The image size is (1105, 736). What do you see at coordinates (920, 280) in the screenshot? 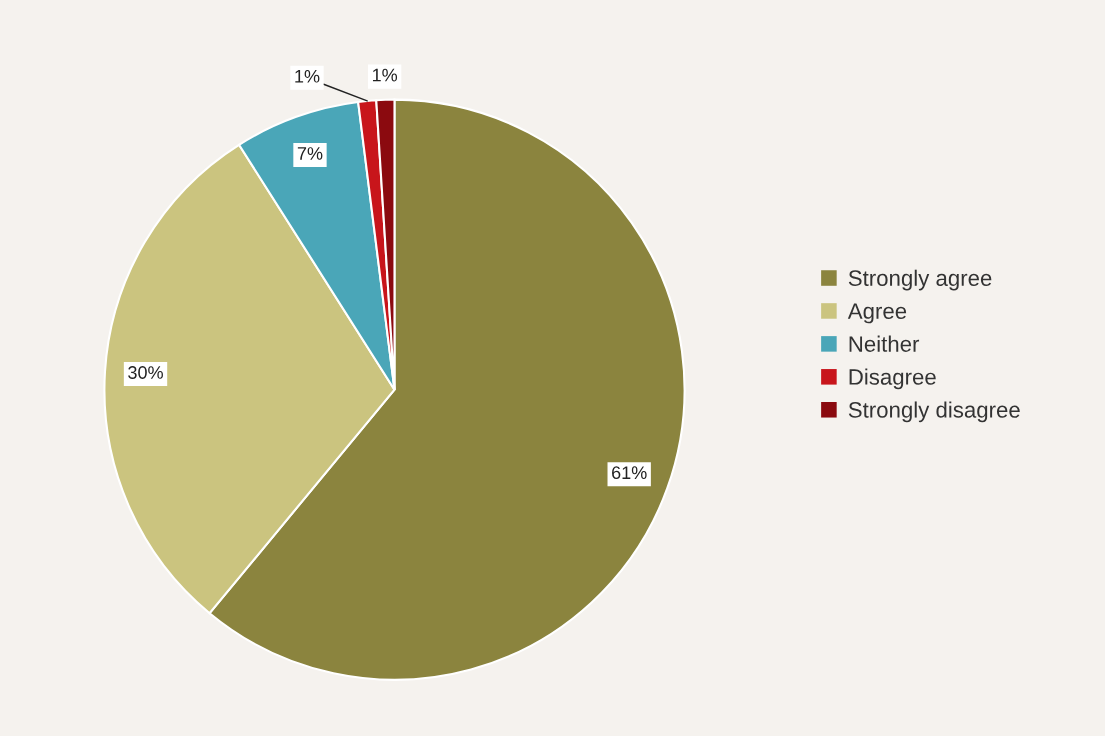
I see `legend-label: Strongly agree` at bounding box center [920, 280].